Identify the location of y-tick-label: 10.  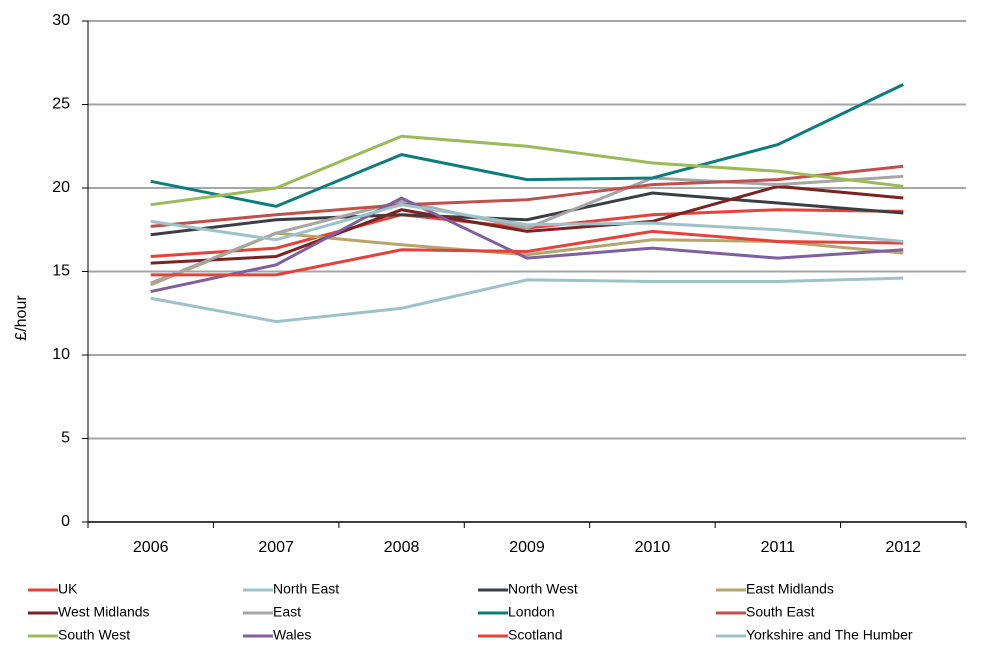
(61, 354).